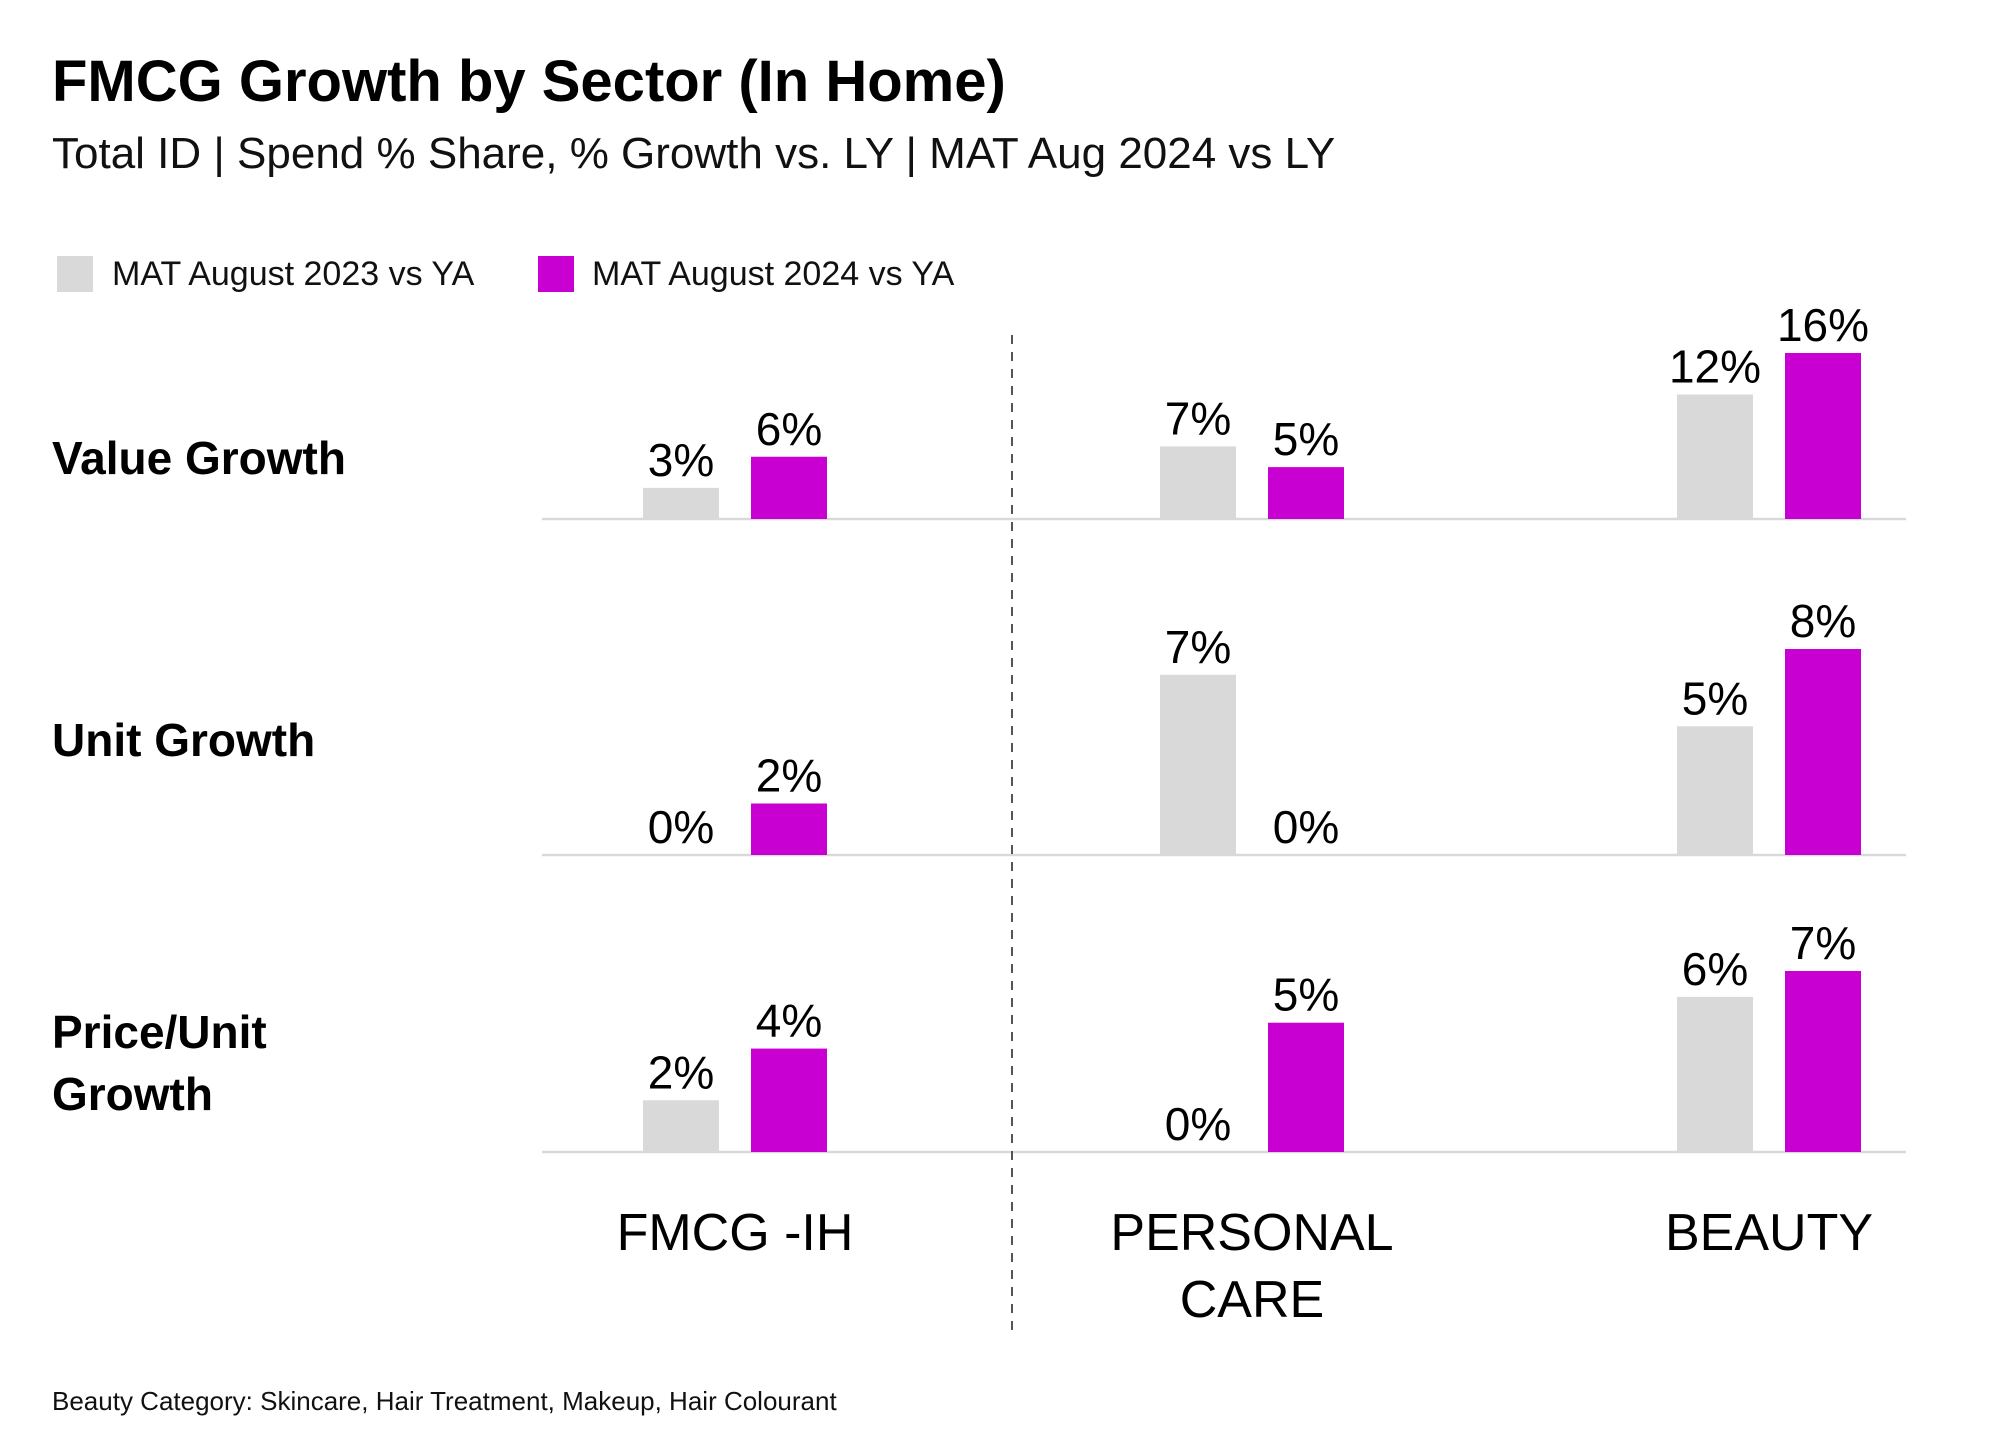 The width and height of the screenshot is (2000, 1442). I want to click on data-label-value-growth-beauty-s0: 12%, so click(1715, 367).